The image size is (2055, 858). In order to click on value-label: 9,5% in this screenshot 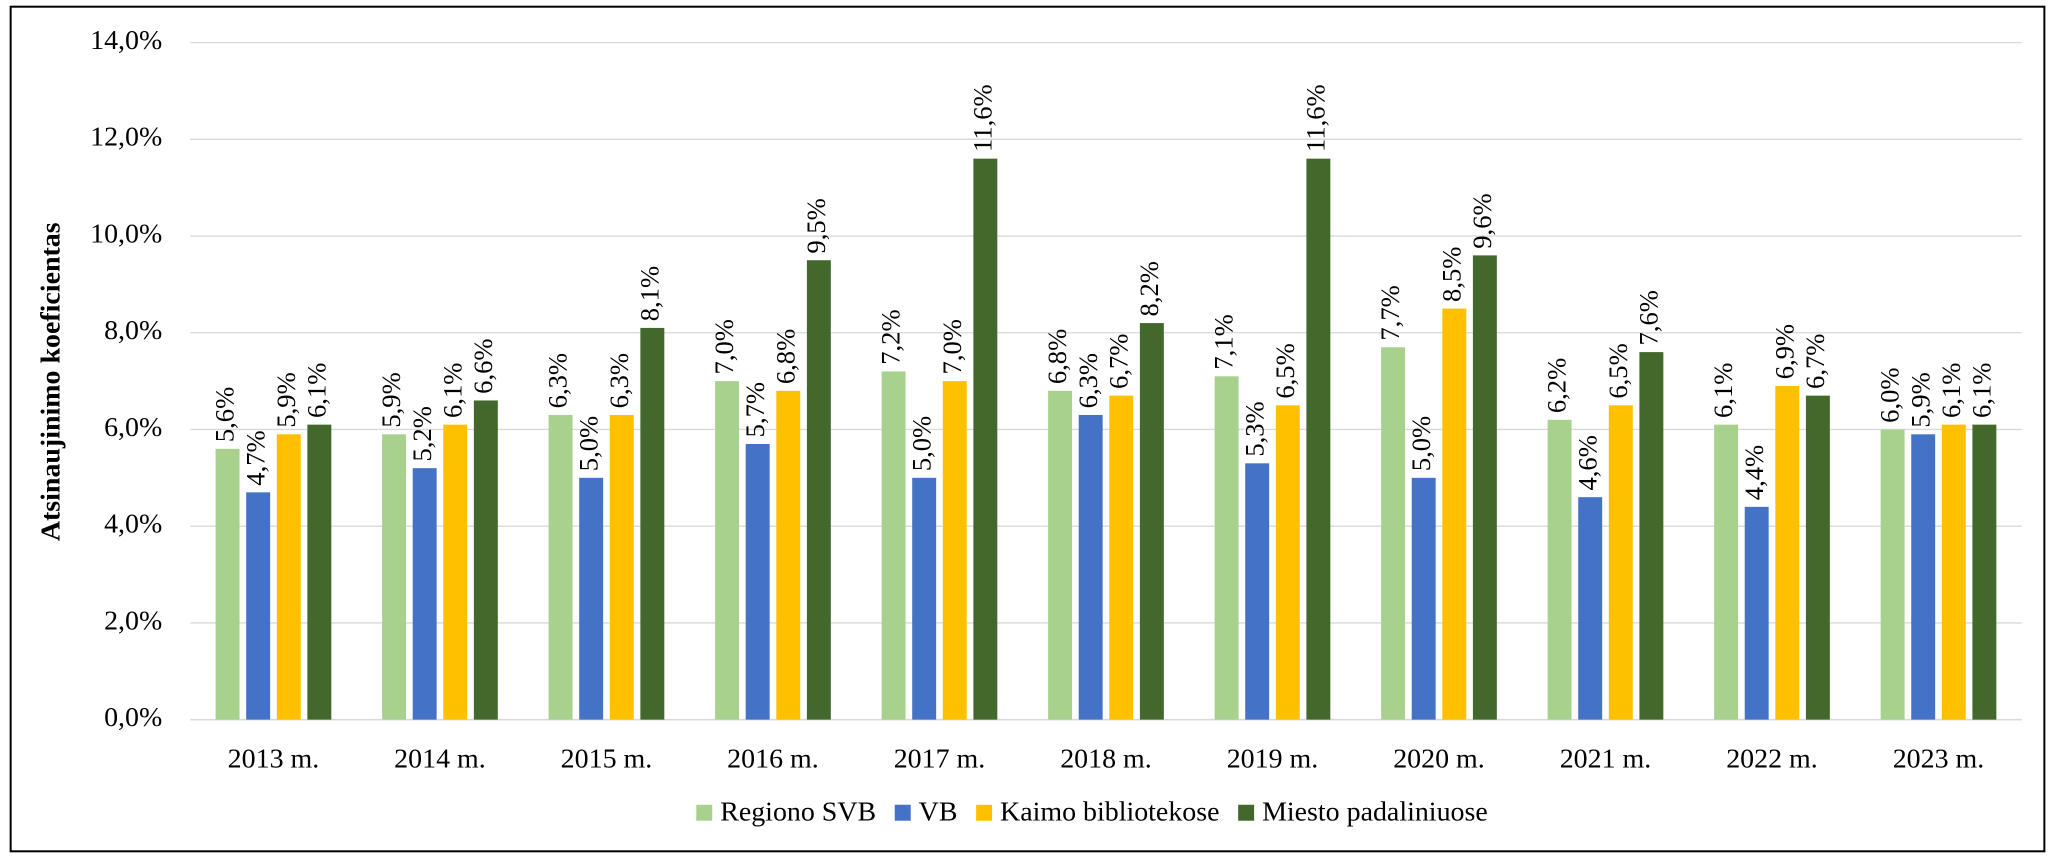, I will do `click(816, 225)`.